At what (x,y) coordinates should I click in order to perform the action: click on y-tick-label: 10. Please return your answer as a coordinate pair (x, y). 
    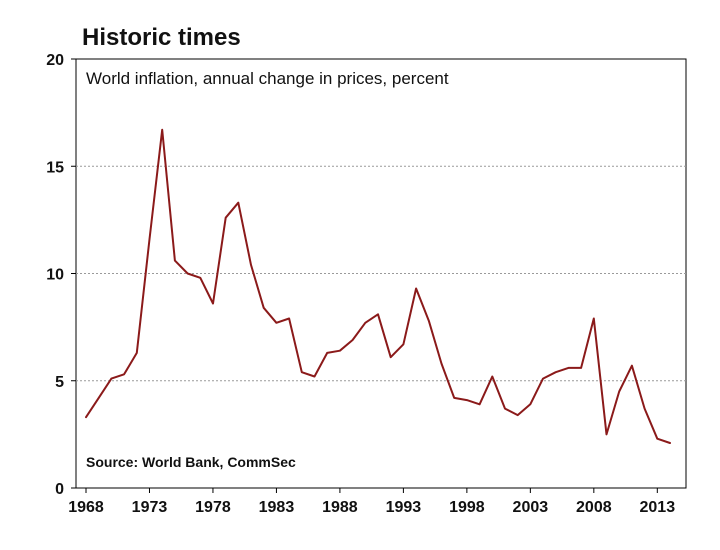
    Looking at the image, I should click on (55, 275).